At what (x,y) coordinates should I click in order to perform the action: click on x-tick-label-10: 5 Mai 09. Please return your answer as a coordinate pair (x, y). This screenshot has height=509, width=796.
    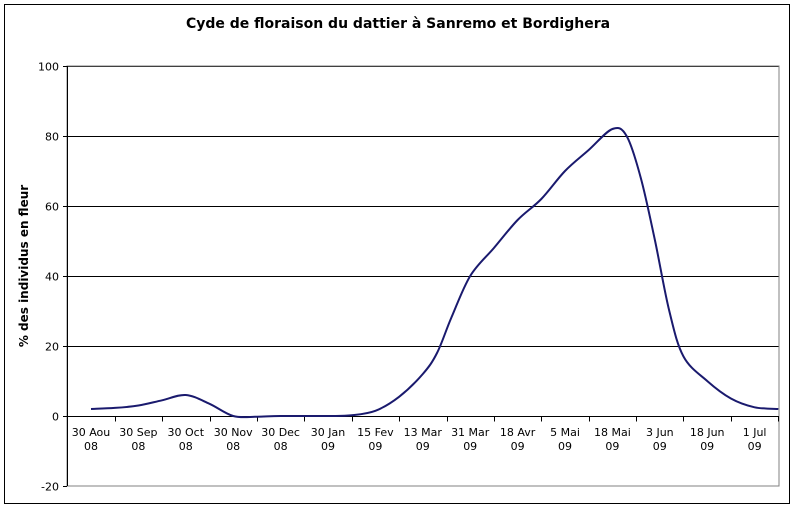
    Looking at the image, I should click on (565, 439).